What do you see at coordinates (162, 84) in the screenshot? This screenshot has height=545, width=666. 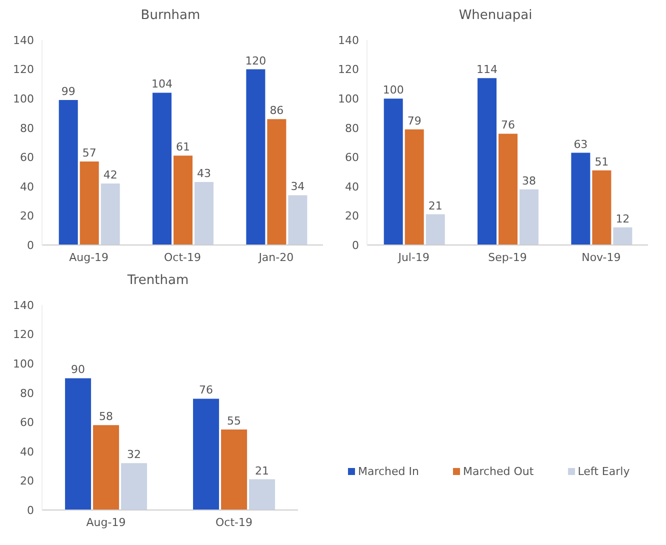 I see `data-label: 104` at bounding box center [162, 84].